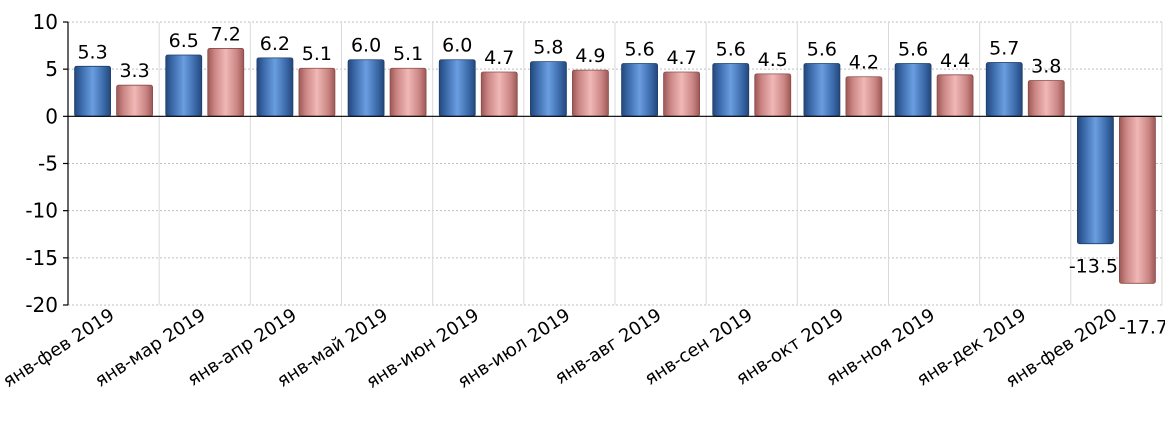  I want to click on y-tick-label: 0, so click(51, 116).